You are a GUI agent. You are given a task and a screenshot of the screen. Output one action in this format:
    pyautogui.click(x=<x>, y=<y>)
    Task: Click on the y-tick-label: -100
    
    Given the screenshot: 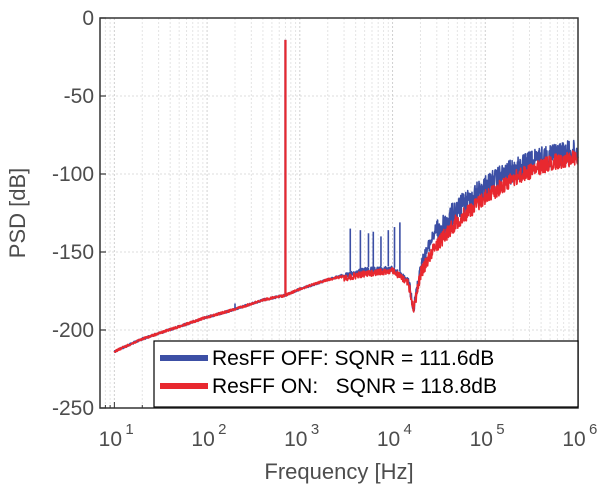 What is the action you would take?
    pyautogui.click(x=73, y=174)
    